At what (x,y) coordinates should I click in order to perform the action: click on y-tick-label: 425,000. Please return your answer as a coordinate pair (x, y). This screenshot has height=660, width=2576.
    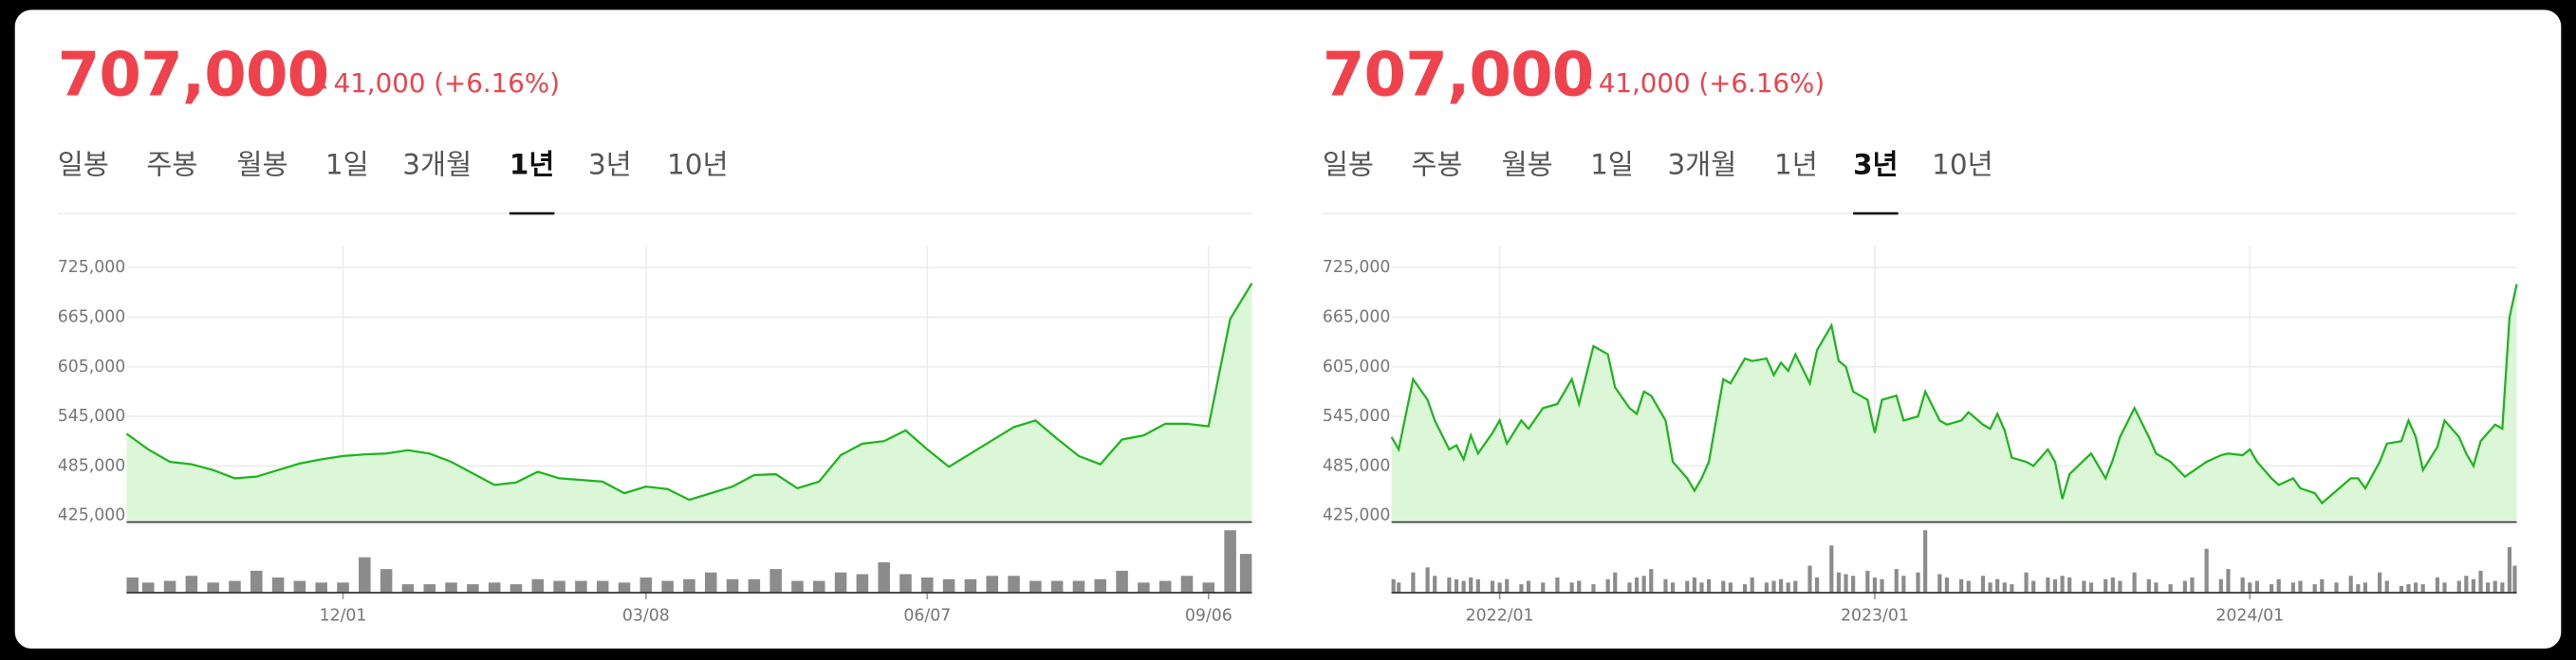
    Looking at the image, I should click on (1357, 515).